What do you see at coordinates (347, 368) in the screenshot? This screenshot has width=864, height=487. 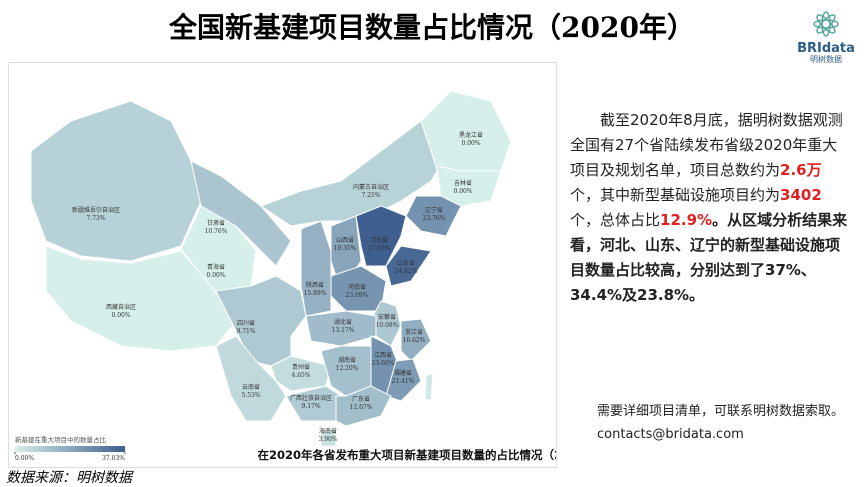 I see `province-value: 12.20%` at bounding box center [347, 368].